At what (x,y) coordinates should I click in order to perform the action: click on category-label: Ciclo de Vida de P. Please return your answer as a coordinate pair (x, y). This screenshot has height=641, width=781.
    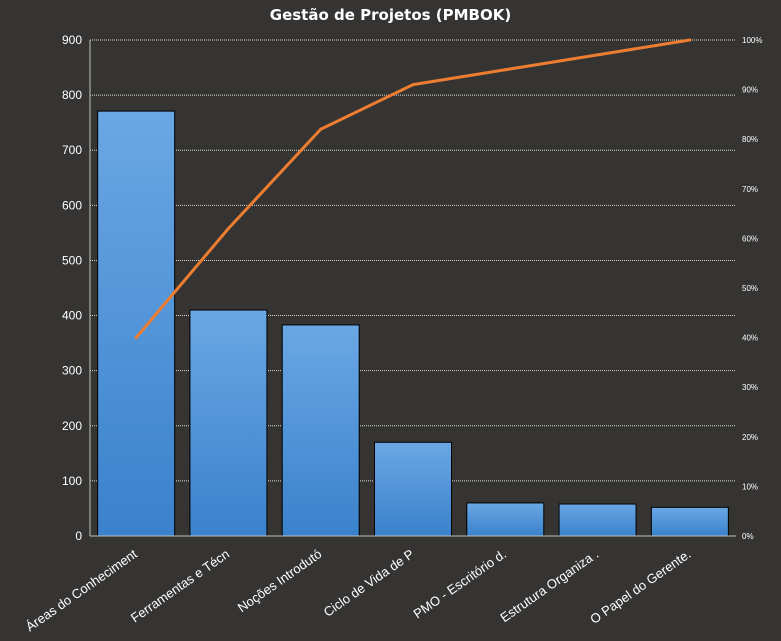
    Looking at the image, I should click on (369, 582).